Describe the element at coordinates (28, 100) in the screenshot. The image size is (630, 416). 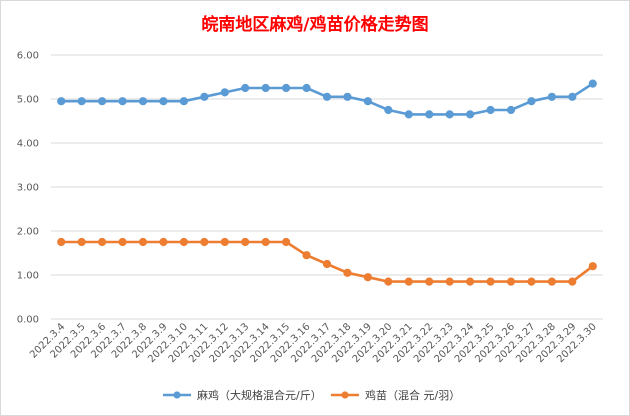
I see `y-tick-label: 5.00` at that location.